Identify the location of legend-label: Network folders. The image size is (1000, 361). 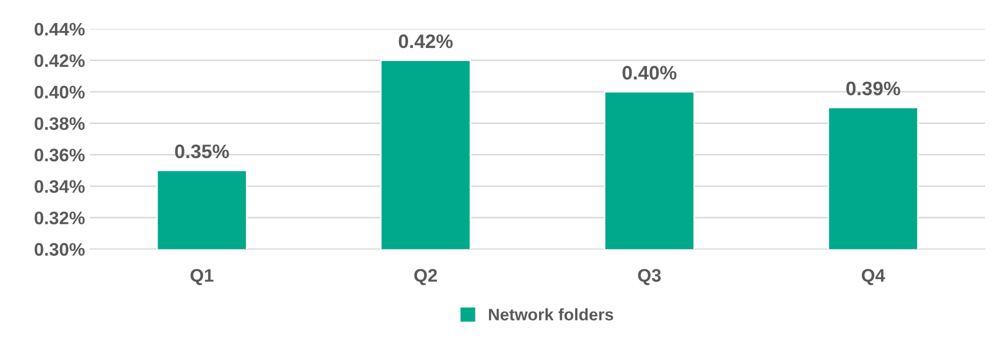
(551, 314).